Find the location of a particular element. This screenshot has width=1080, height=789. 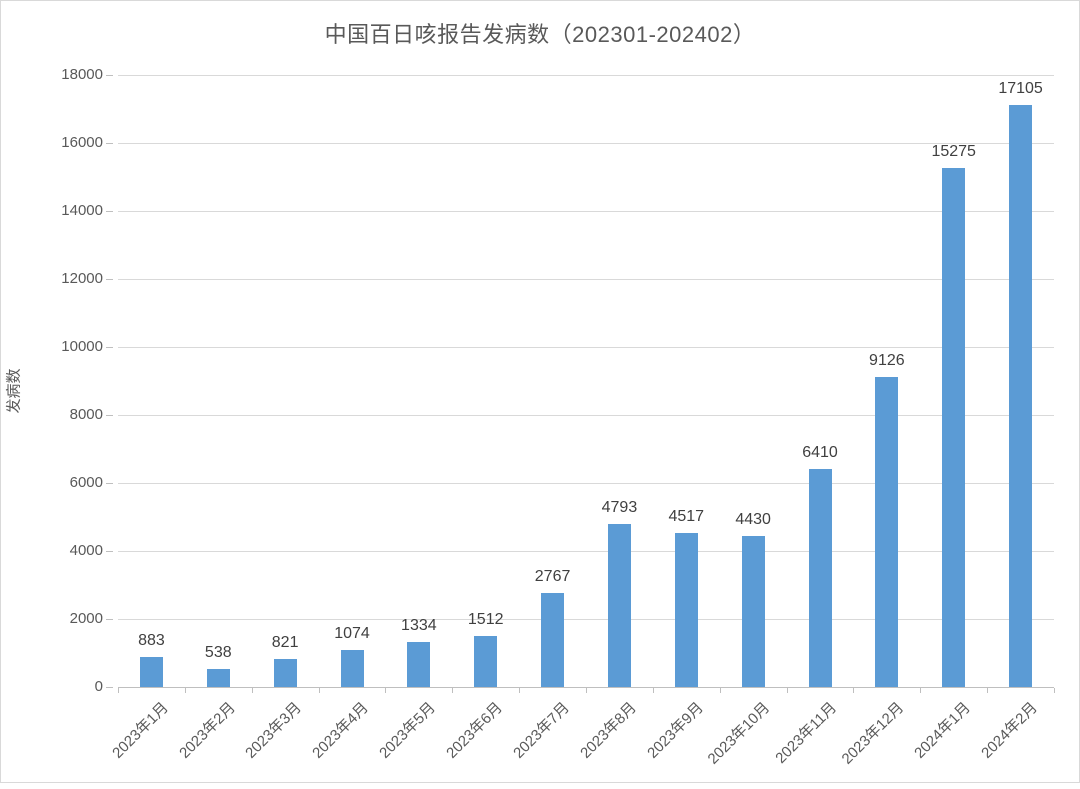

x-tick-label: 2023年6月 is located at coordinates (474, 730).